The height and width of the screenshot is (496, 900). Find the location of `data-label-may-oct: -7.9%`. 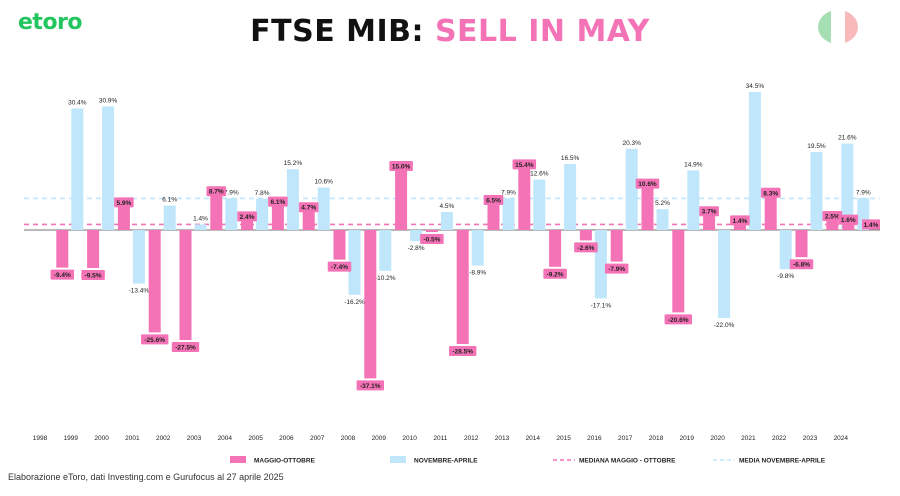

data-label-may-oct: -7.9% is located at coordinates (616, 269).